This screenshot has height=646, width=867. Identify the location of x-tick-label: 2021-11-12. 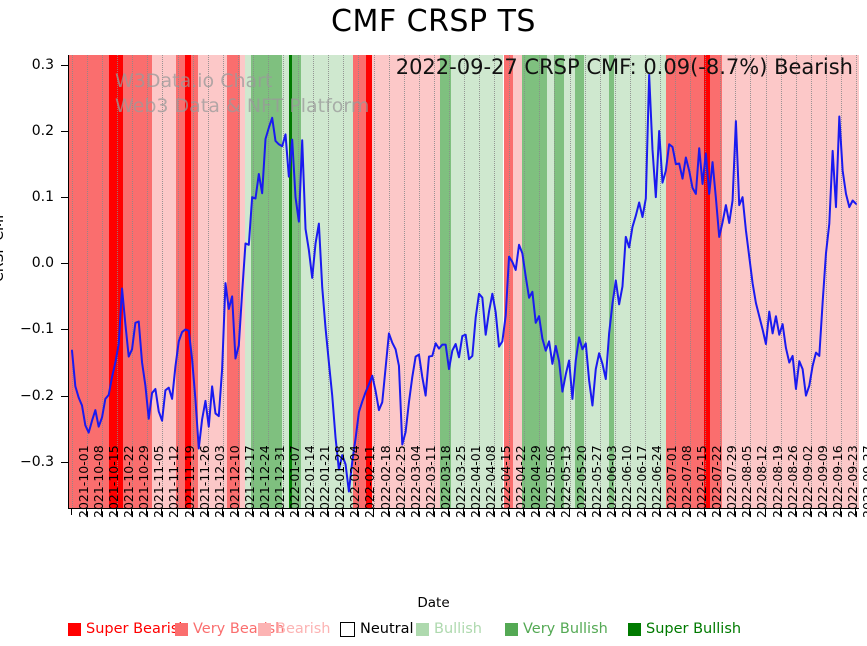
(174, 481).